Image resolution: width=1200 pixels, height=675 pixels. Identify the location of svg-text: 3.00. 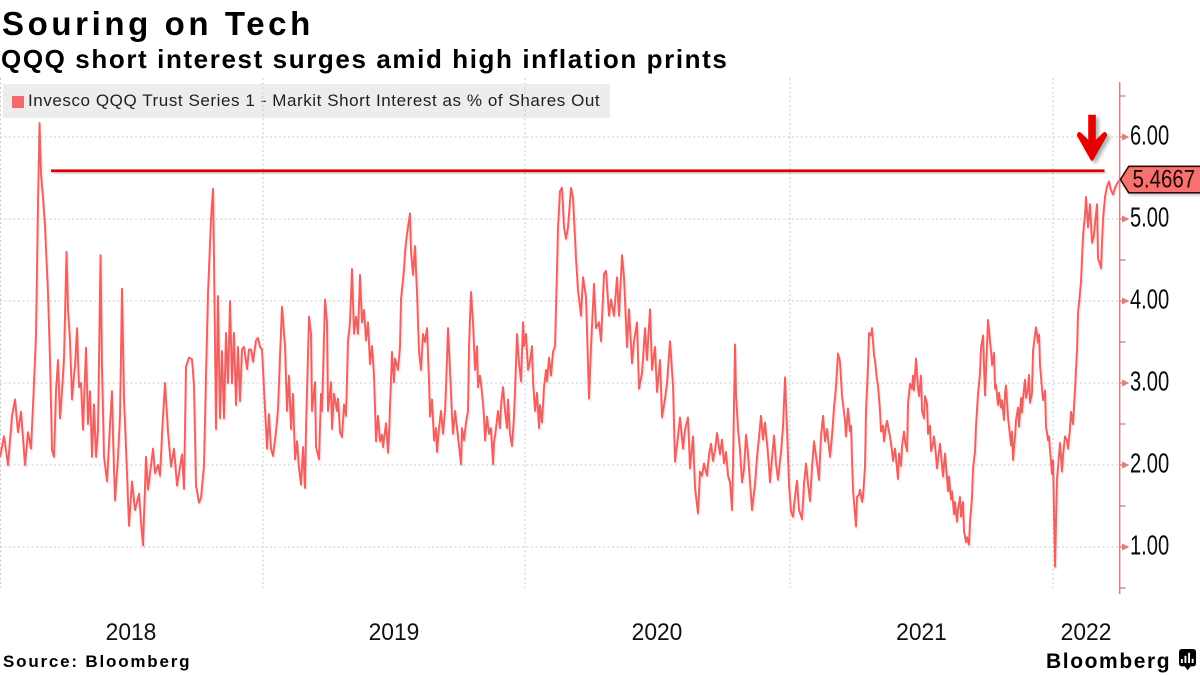
(1149, 381).